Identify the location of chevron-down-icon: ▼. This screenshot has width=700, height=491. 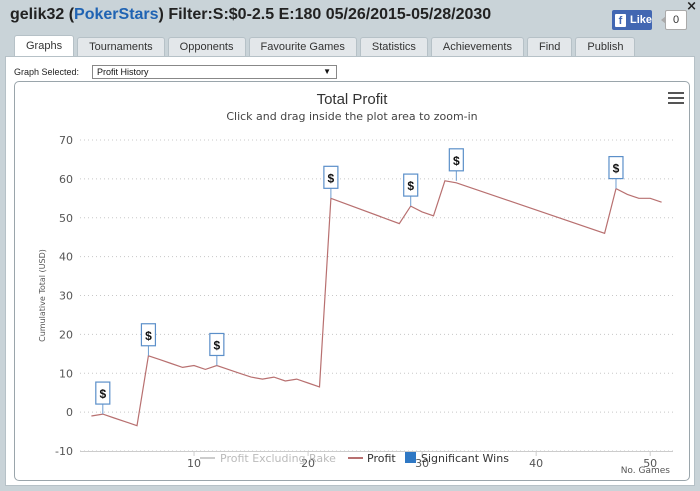
(327, 71).